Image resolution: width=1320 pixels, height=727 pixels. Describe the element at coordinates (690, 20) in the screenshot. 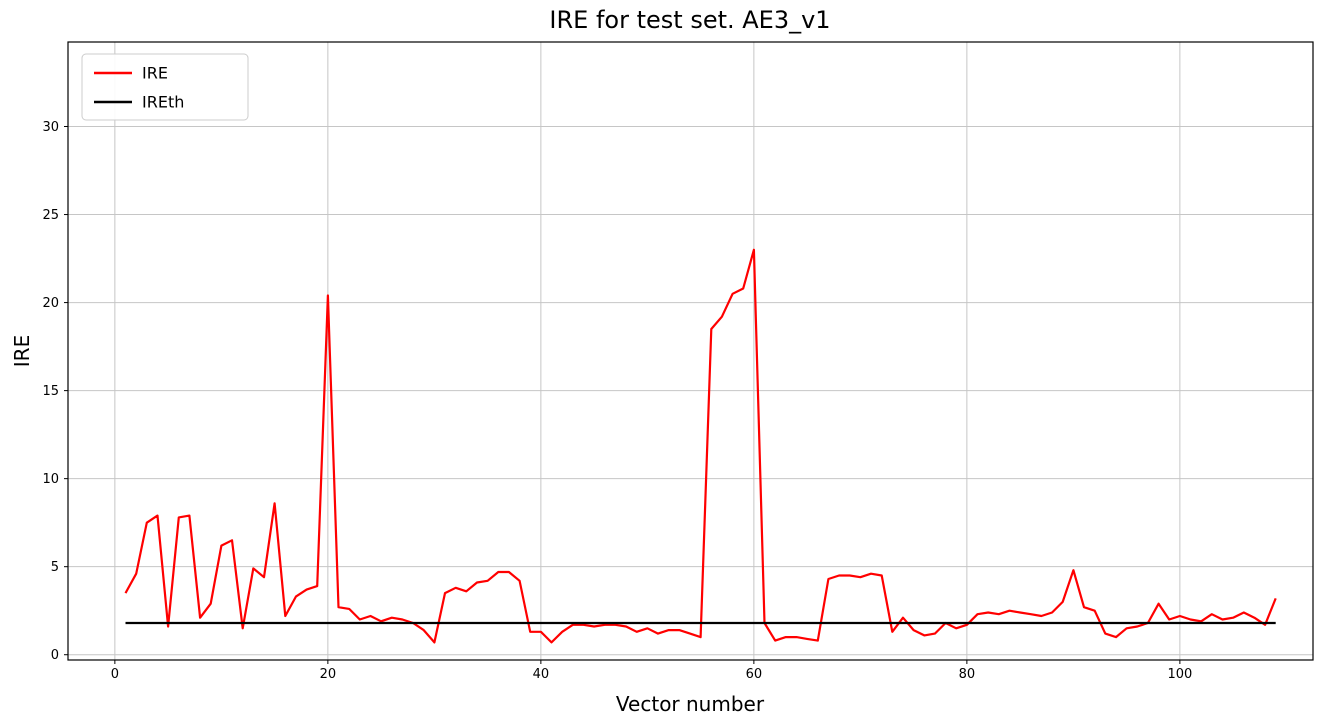

I see `chart-title: IRE for test set. AE3_v1` at that location.